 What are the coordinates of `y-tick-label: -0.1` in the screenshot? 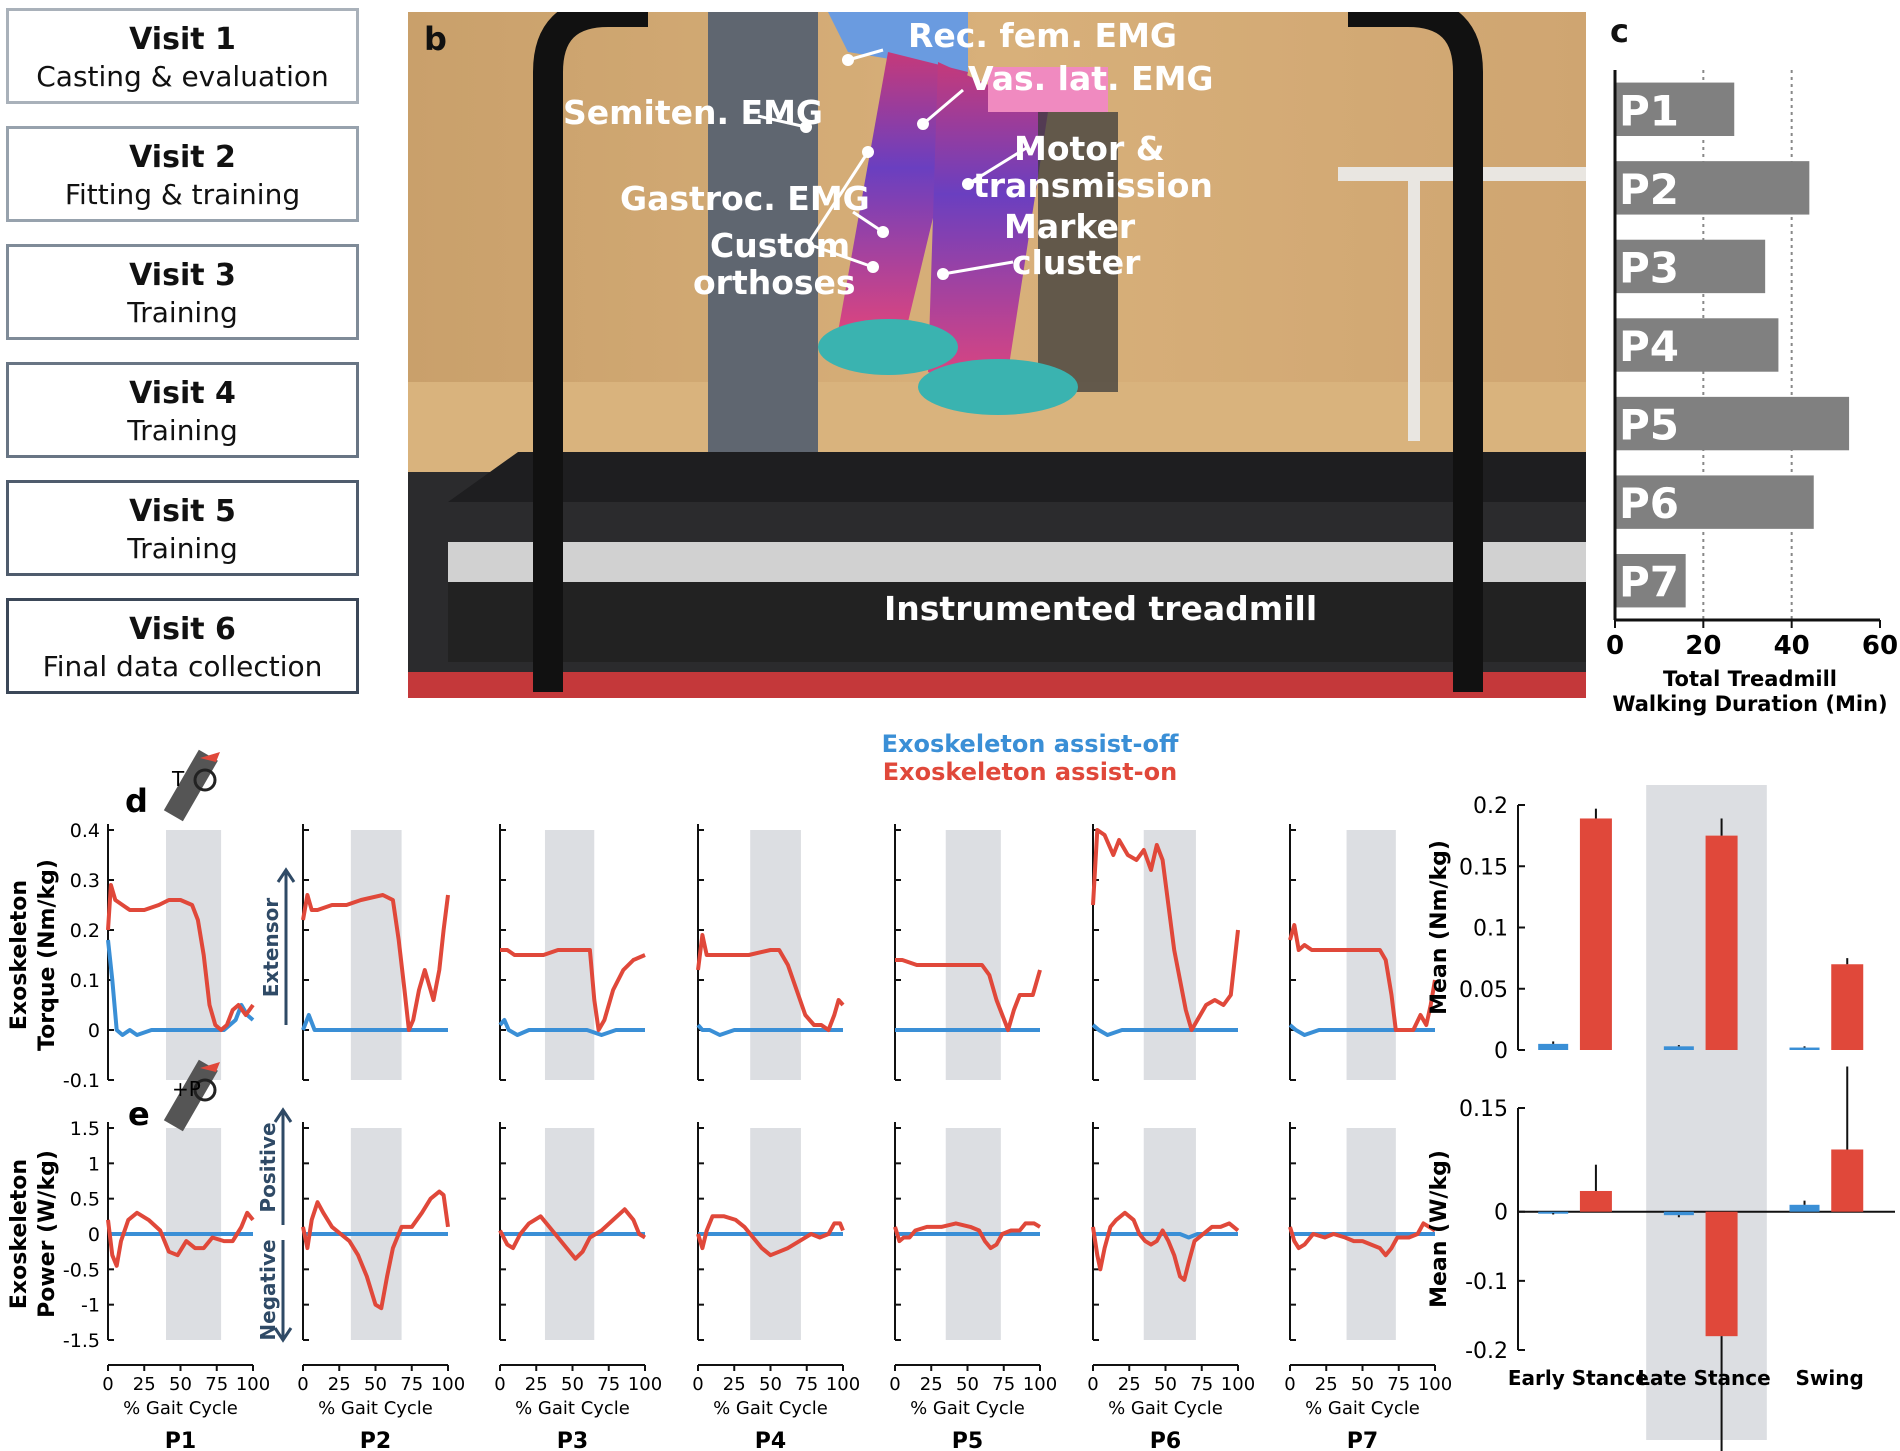 It's located at (81, 1081).